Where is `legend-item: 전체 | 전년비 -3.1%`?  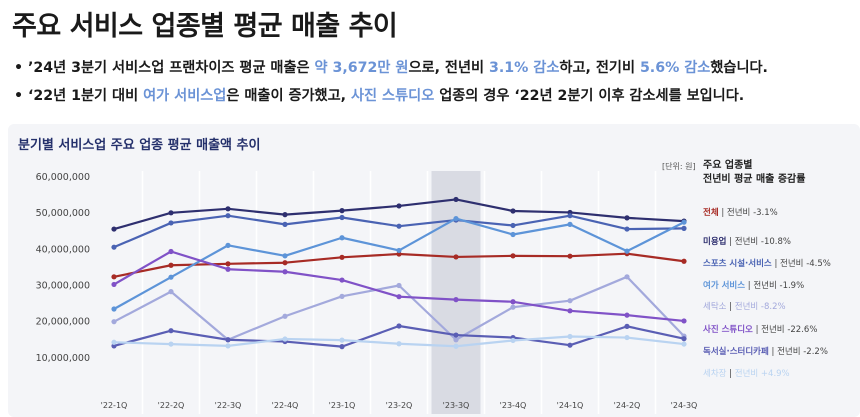 legend-item: 전체 | 전년비 -3.1% is located at coordinates (740, 212).